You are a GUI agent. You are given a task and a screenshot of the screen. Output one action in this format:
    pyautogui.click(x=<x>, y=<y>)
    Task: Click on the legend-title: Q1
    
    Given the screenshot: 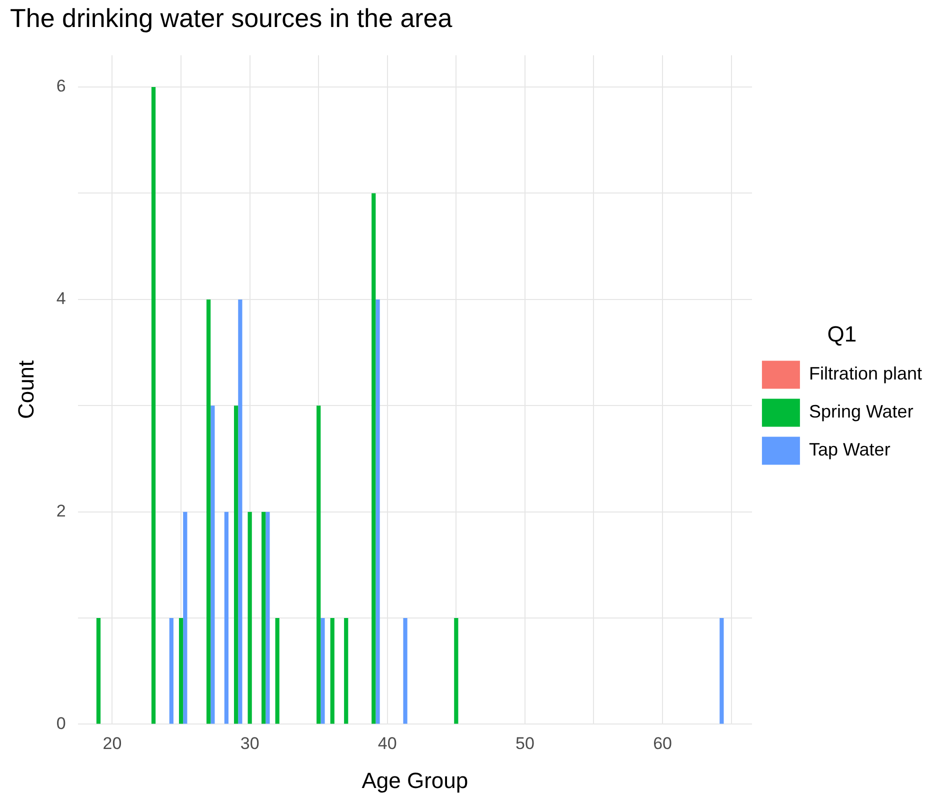 What is the action you would take?
    pyautogui.click(x=842, y=333)
    